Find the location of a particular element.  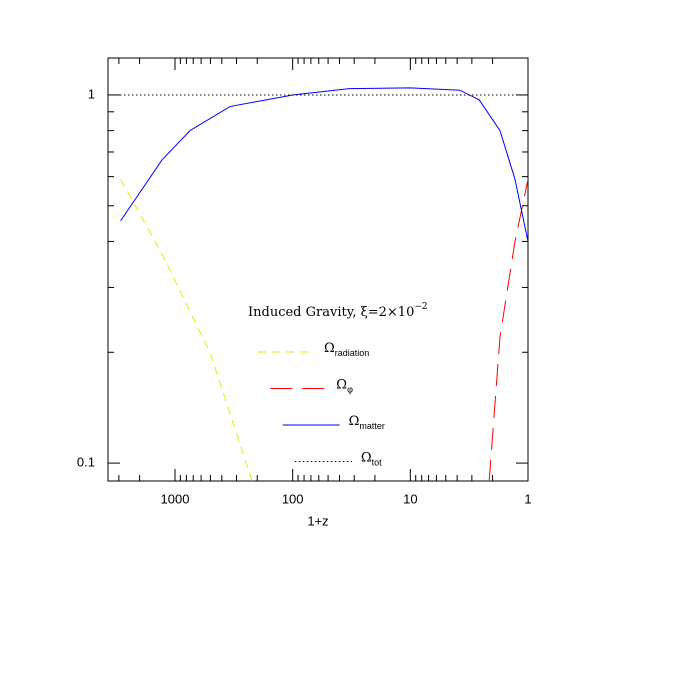

legend-label: Ωφ is located at coordinates (344, 386).